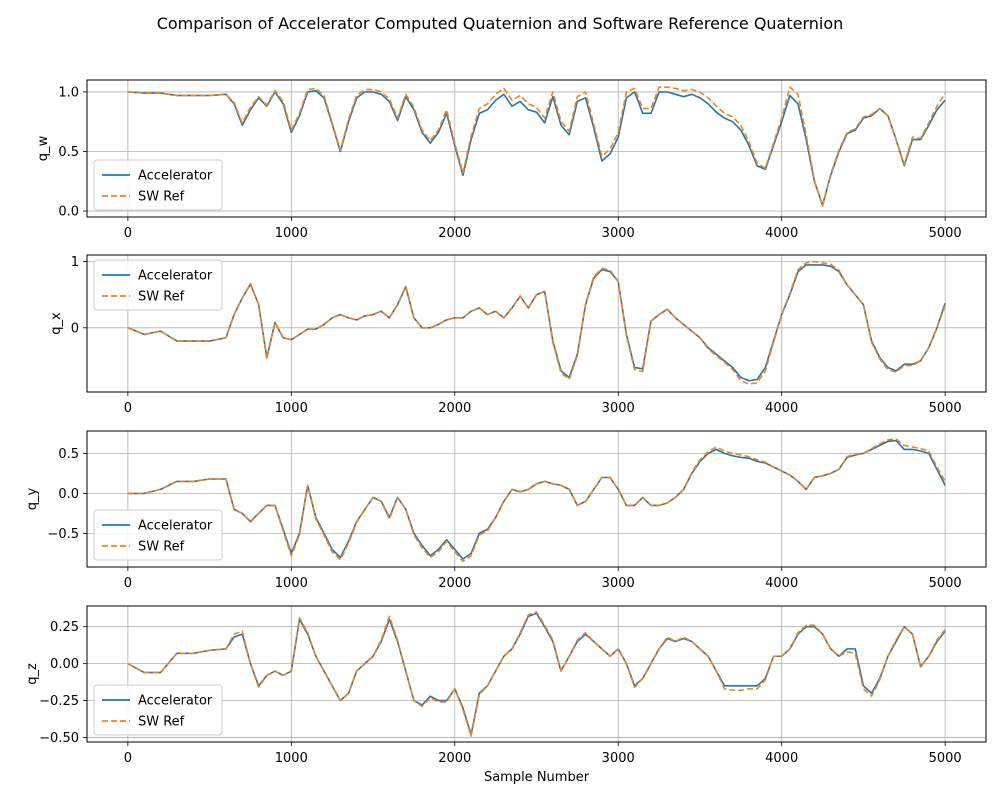  What do you see at coordinates (537, 777) in the screenshot?
I see `x-axis-label: Sample Number` at bounding box center [537, 777].